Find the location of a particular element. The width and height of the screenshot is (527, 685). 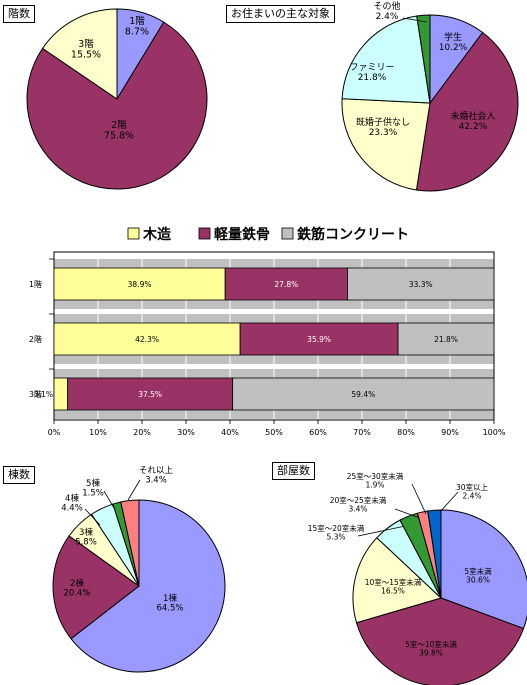

rooms-pie-label-0: 5室未満 is located at coordinates (478, 571).